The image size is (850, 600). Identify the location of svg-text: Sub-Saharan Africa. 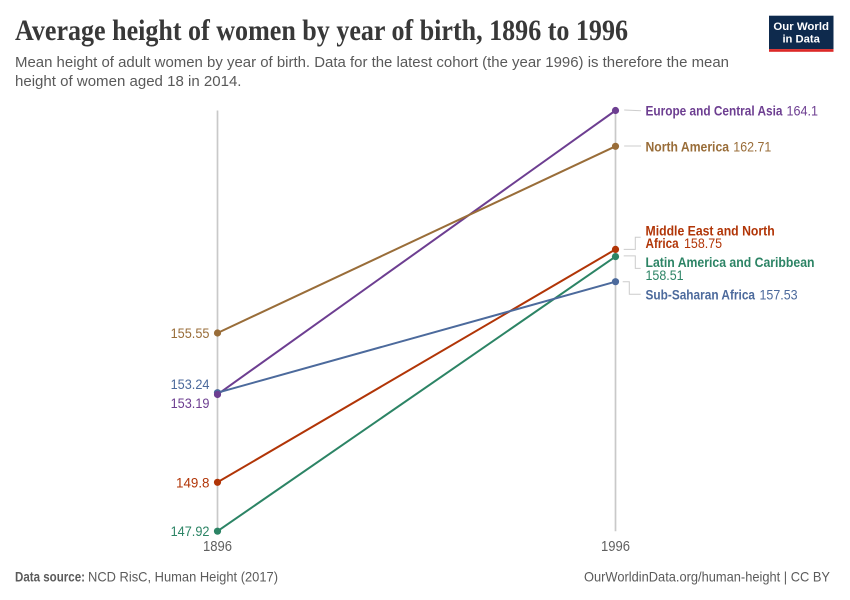
(701, 294).